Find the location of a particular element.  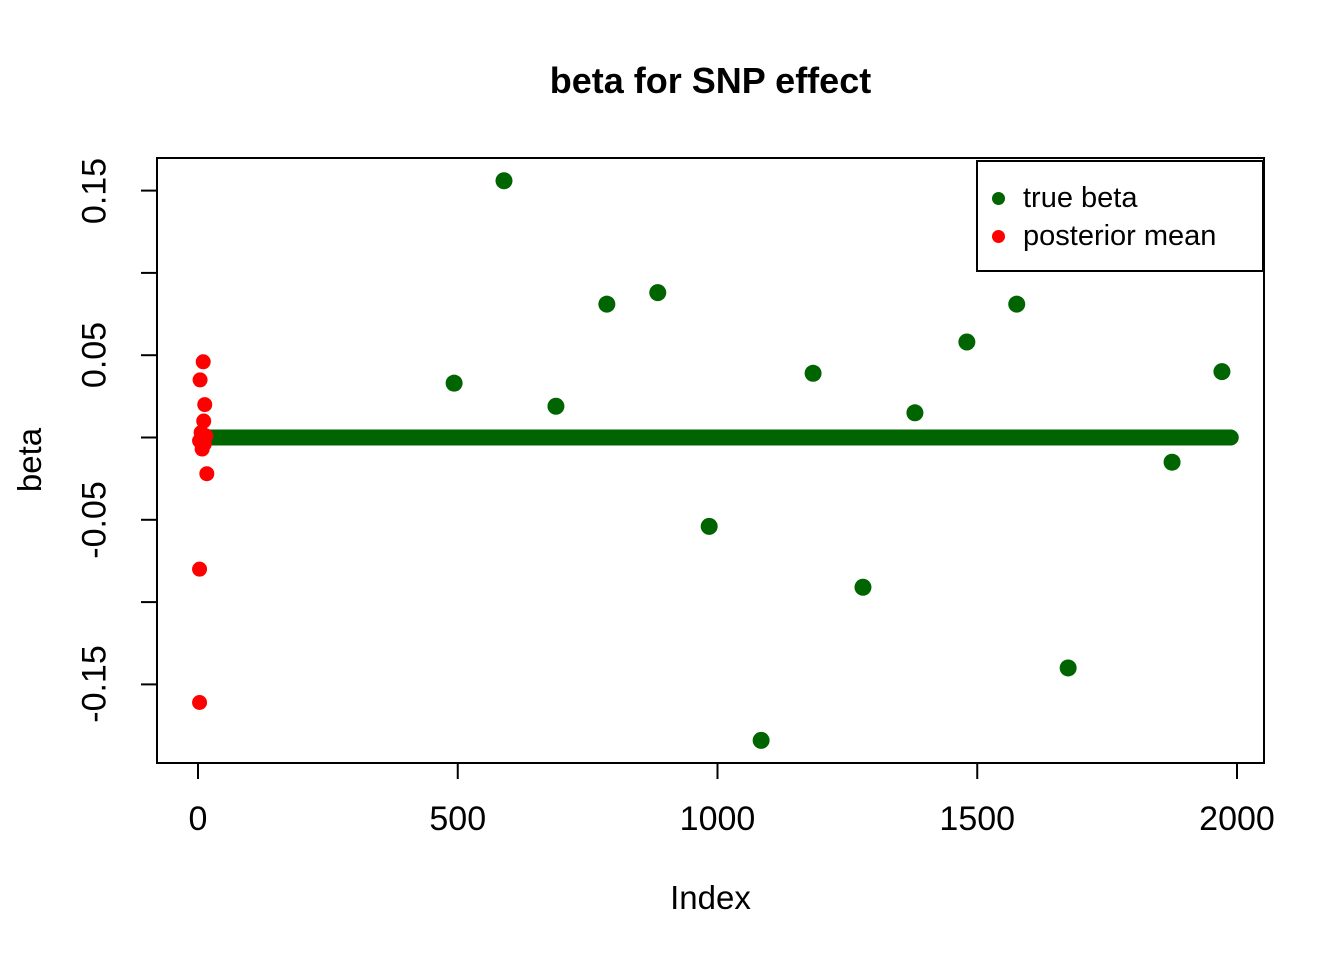

x-tick-label: 1500 is located at coordinates (977, 819).